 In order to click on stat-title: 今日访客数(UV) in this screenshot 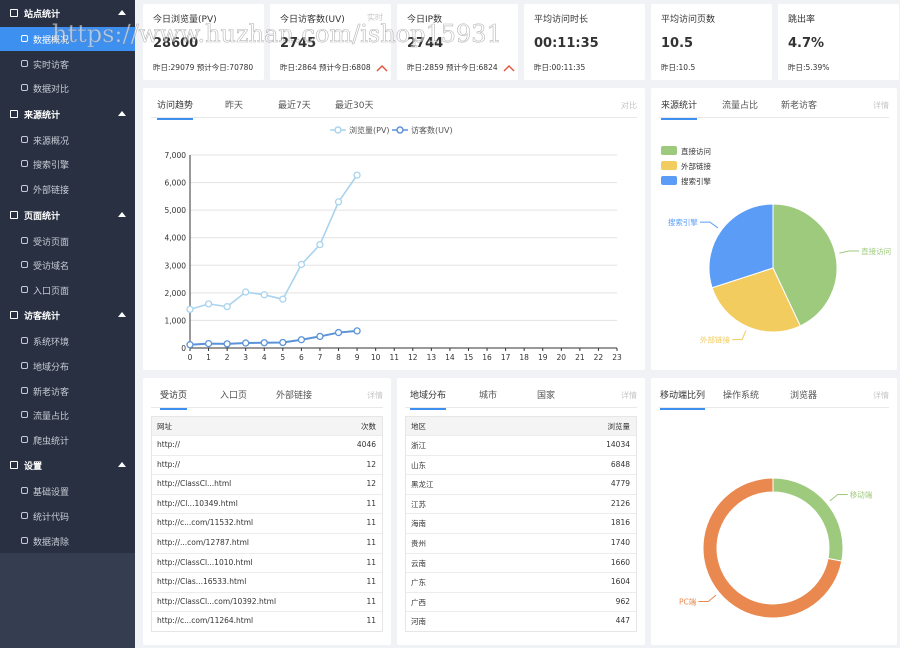, I will do `click(312, 20)`.